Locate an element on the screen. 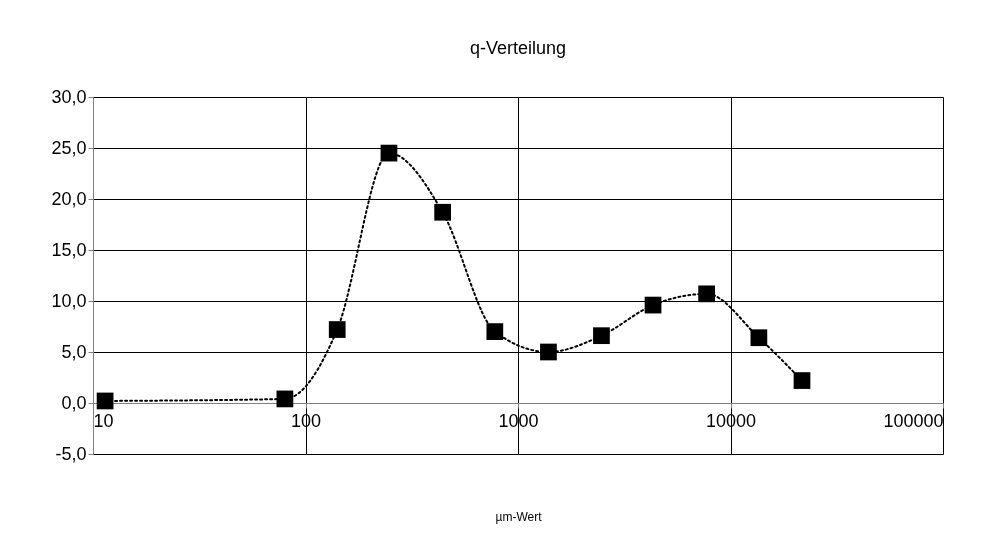 The image size is (1002, 546). y-tick-label: 20,0 is located at coordinates (69, 198).